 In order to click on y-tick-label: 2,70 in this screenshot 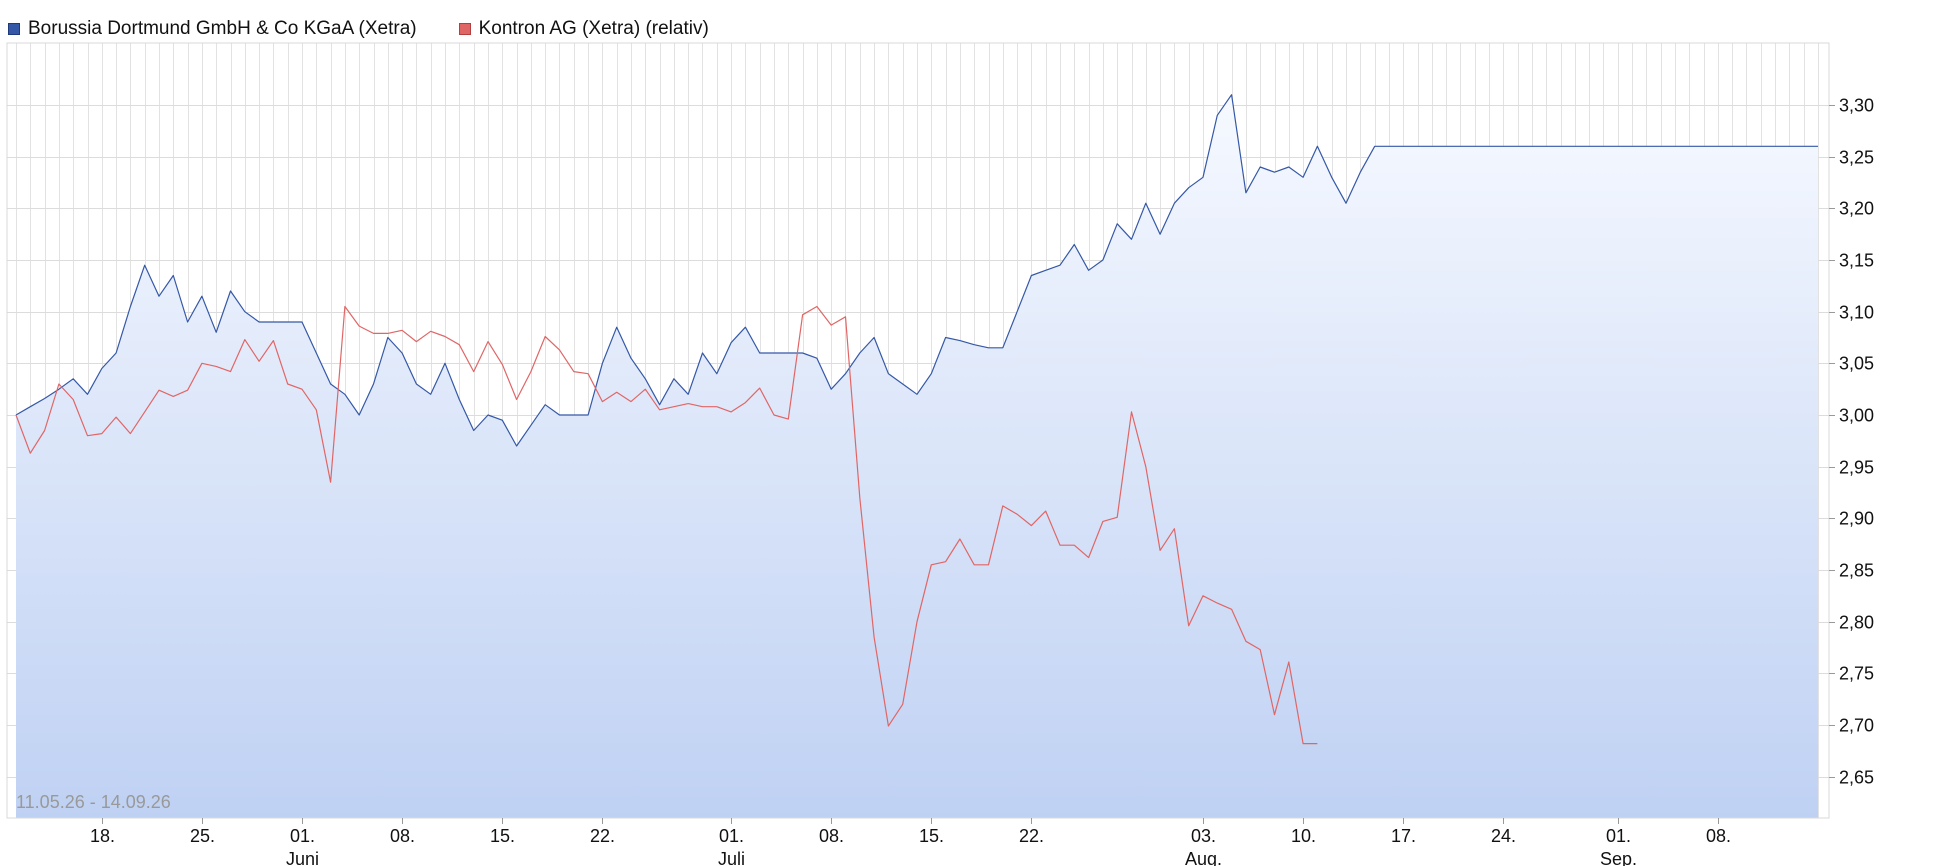, I will do `click(1856, 726)`.